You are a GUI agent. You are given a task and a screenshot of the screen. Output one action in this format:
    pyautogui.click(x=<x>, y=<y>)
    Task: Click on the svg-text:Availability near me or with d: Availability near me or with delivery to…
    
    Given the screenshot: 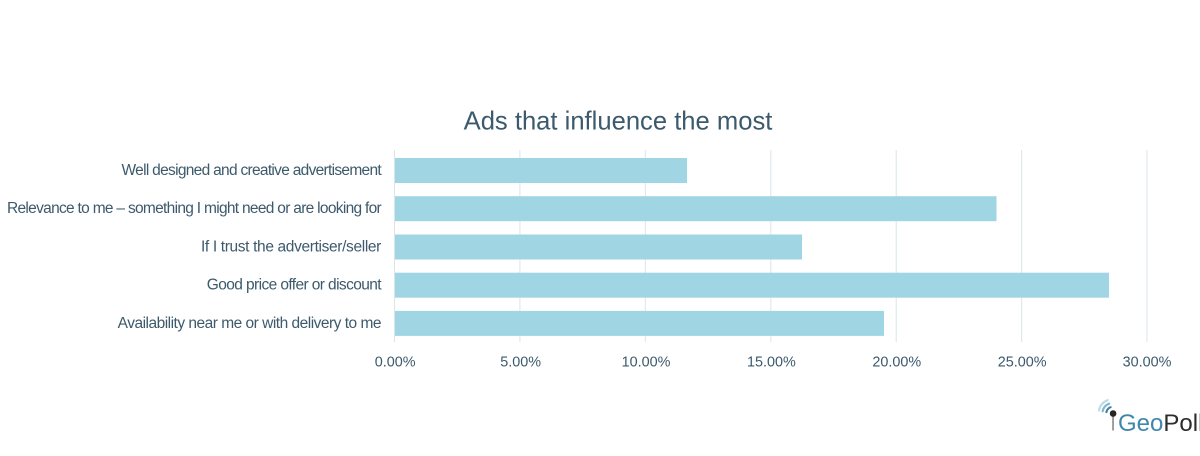 What is the action you would take?
    pyautogui.click(x=249, y=323)
    